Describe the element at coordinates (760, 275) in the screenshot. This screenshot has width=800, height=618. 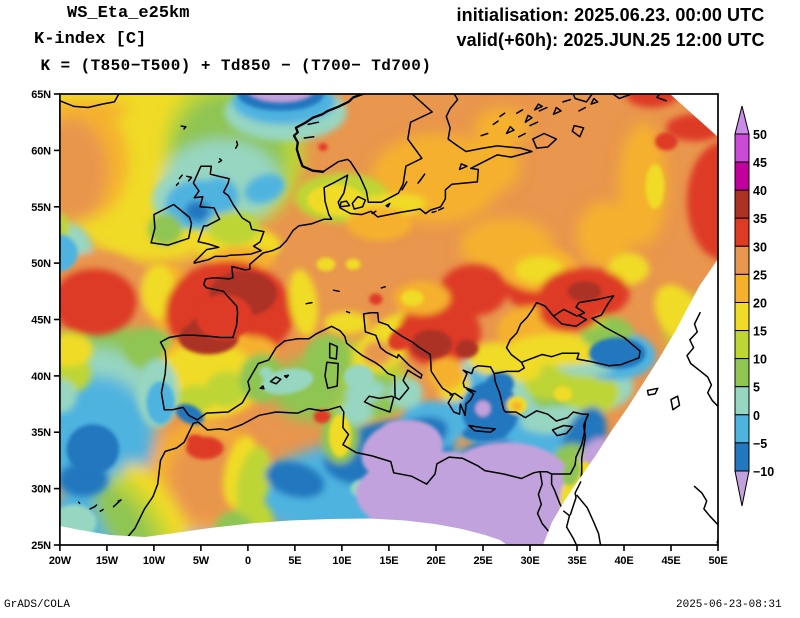
I see `svg-text: 25` at that location.